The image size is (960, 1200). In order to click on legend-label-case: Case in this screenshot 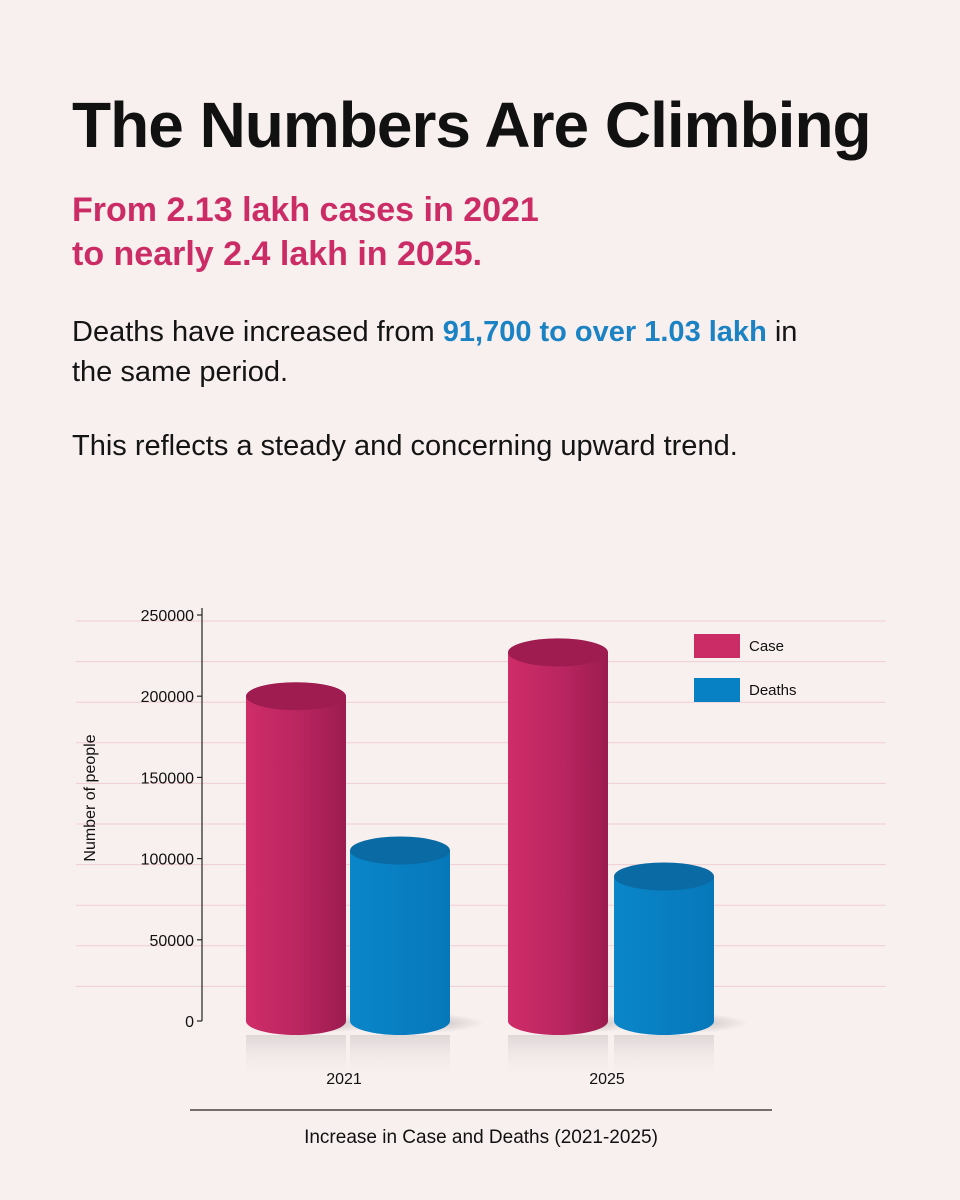, I will do `click(766, 646)`.